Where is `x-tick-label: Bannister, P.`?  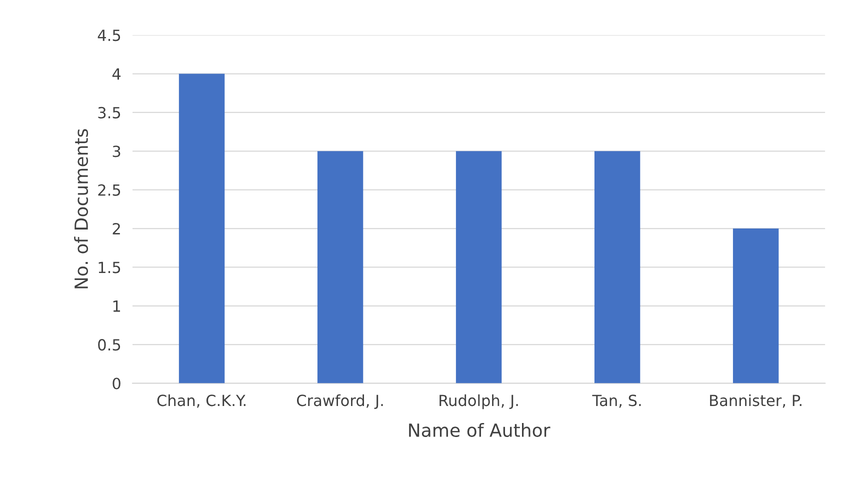 x-tick-label: Bannister, P. is located at coordinates (756, 401).